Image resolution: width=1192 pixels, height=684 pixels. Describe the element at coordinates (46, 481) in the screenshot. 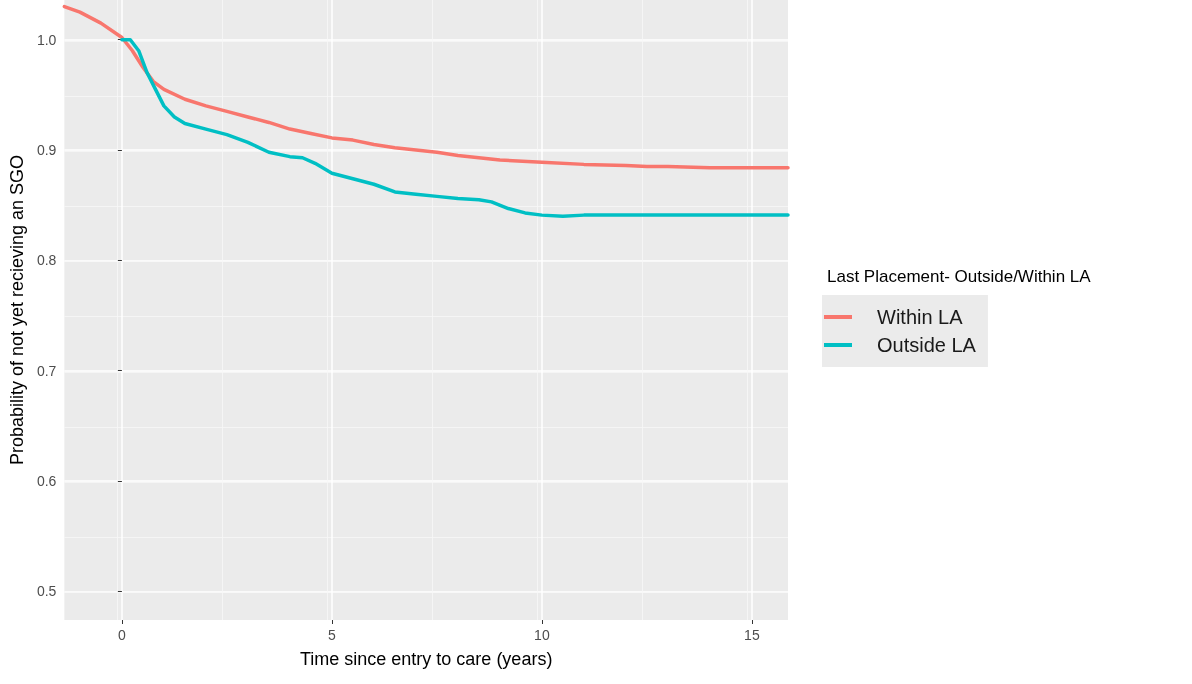

I see `y-tick-label: 0.6` at that location.